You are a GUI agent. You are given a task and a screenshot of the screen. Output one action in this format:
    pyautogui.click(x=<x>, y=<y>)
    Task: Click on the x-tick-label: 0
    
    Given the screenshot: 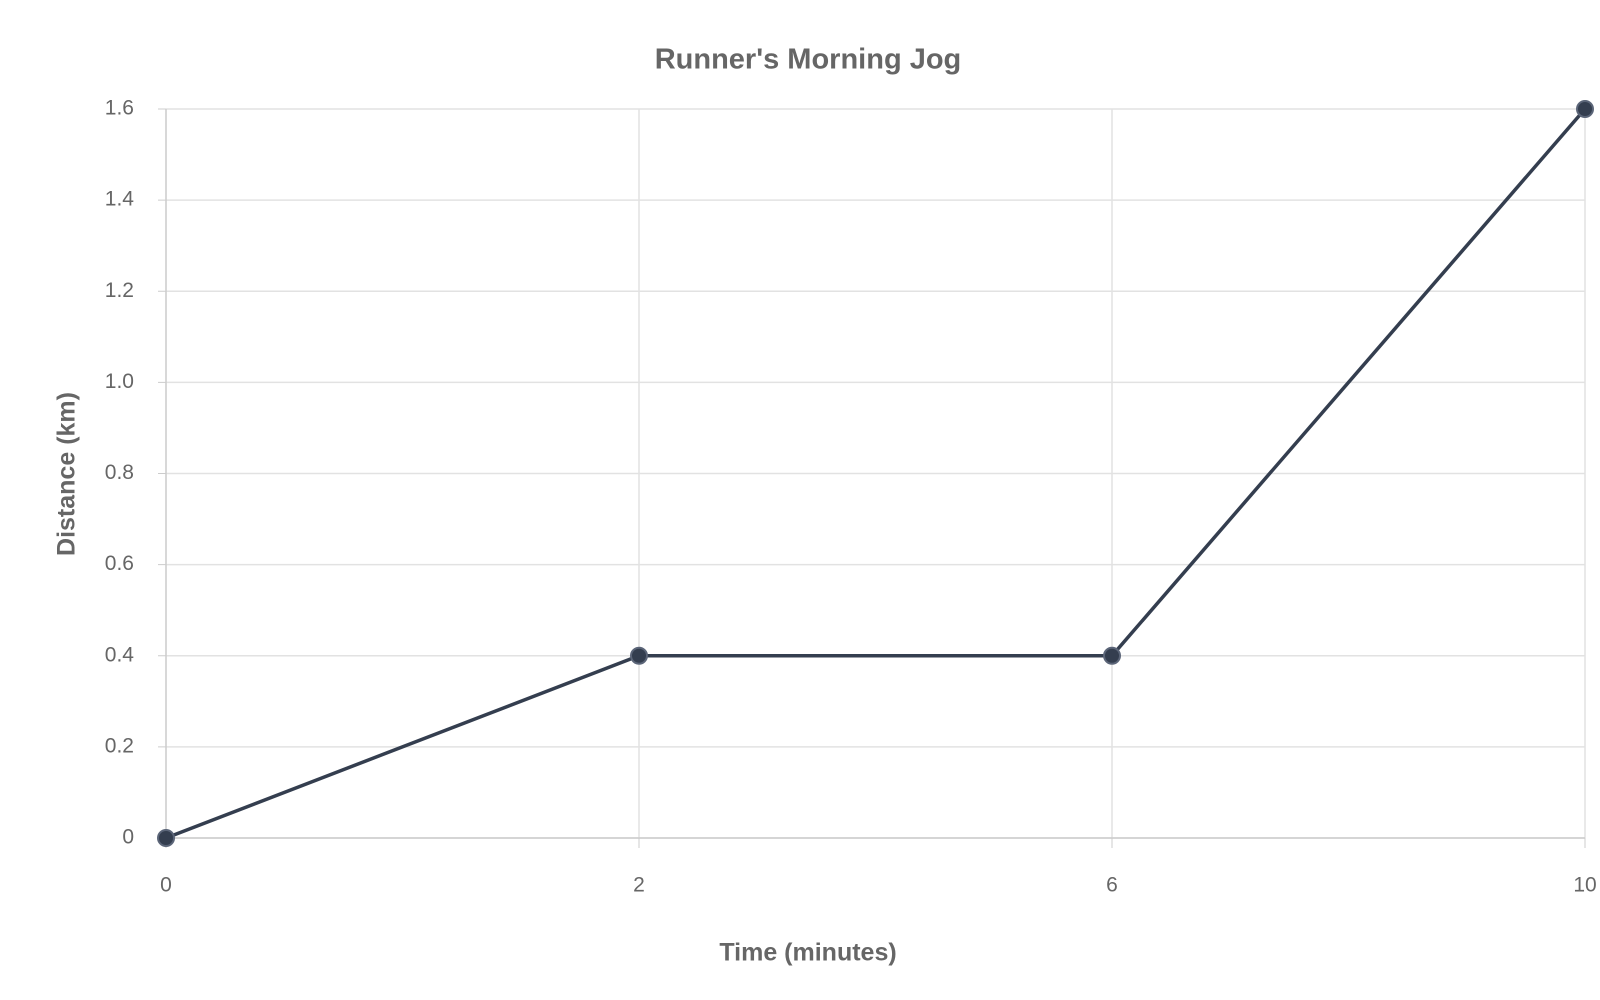 What is the action you would take?
    pyautogui.click(x=166, y=885)
    